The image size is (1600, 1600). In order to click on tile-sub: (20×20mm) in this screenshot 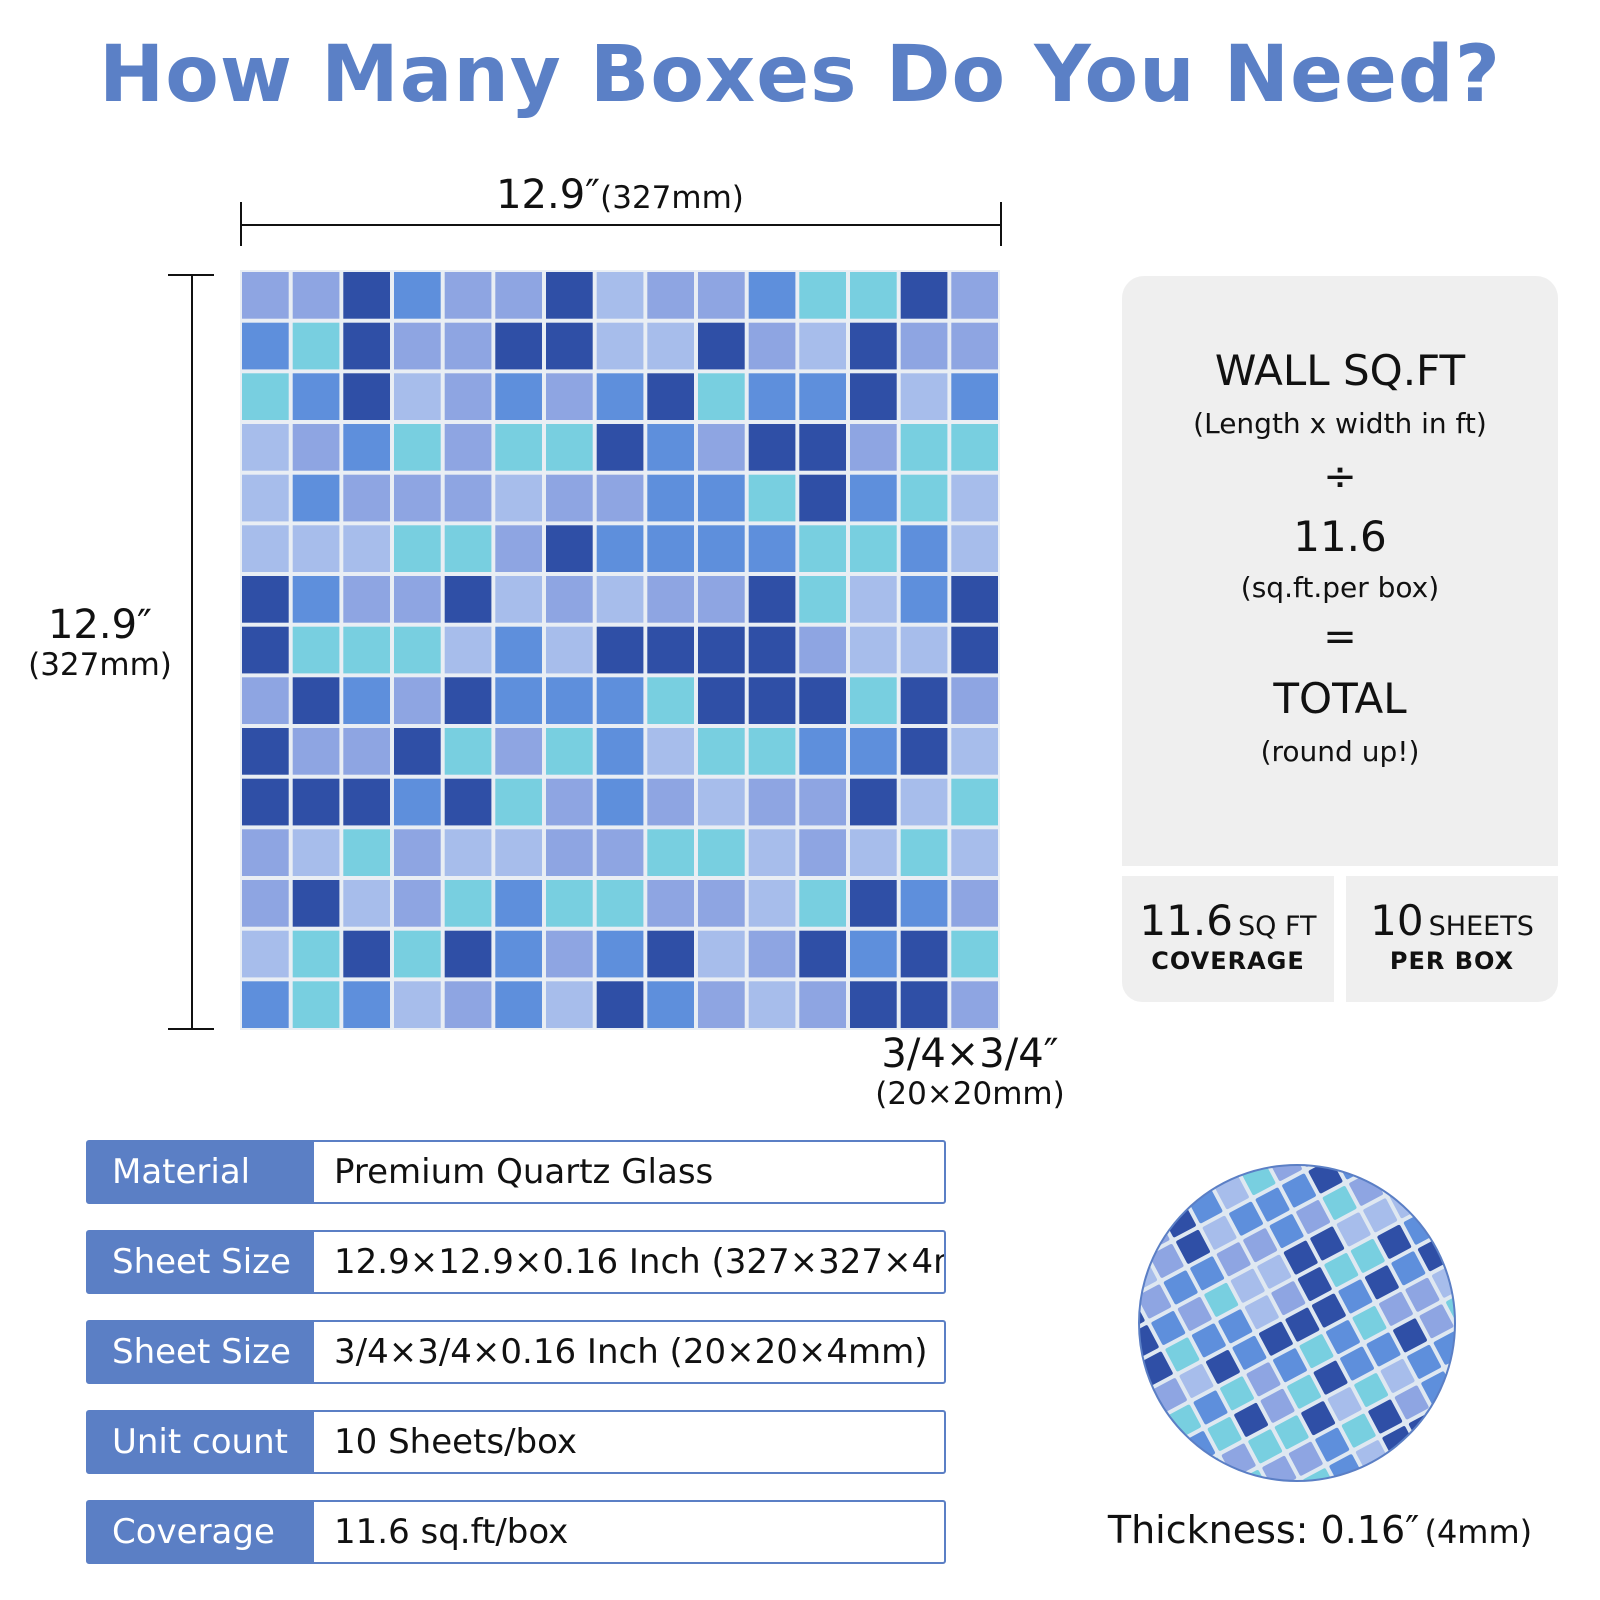, I will do `click(970, 1093)`.